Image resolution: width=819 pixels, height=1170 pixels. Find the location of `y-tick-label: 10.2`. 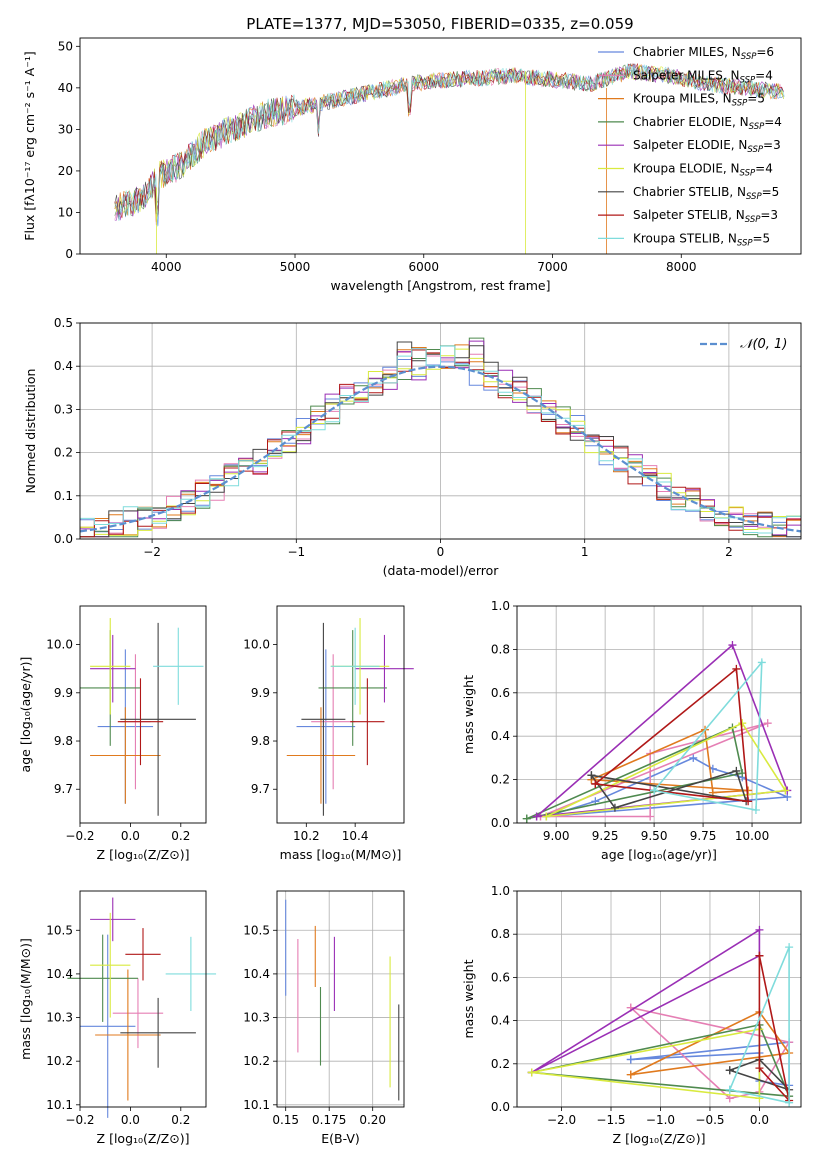

y-tick-label: 10.2 is located at coordinates (256, 1061).